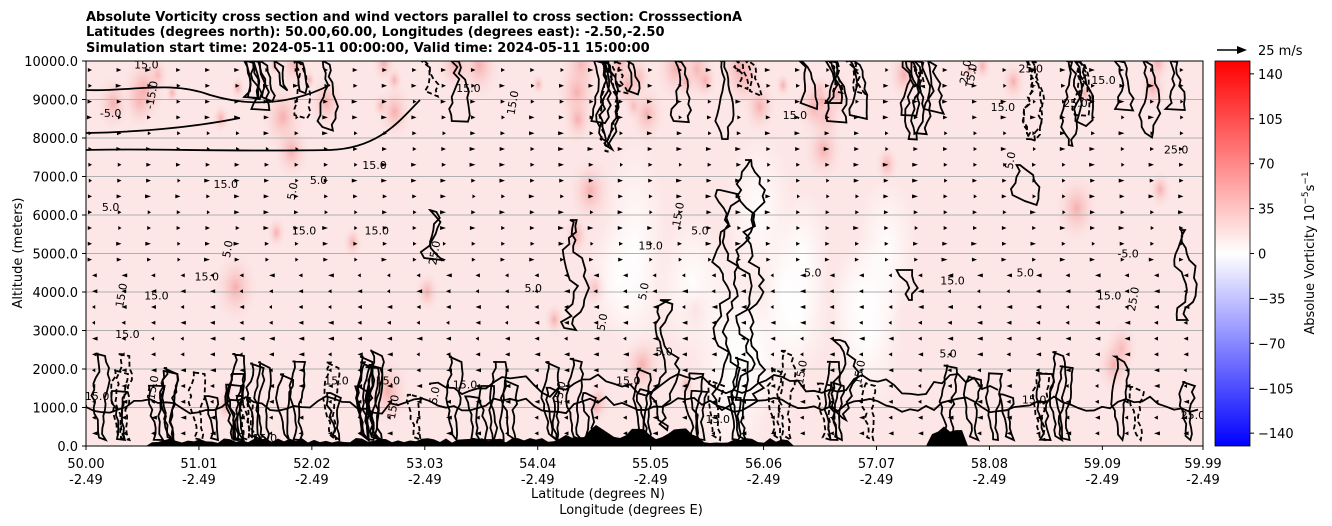  Describe the element at coordinates (18, 253) in the screenshot. I see `y-axis-label: Altitude (meters)` at that location.